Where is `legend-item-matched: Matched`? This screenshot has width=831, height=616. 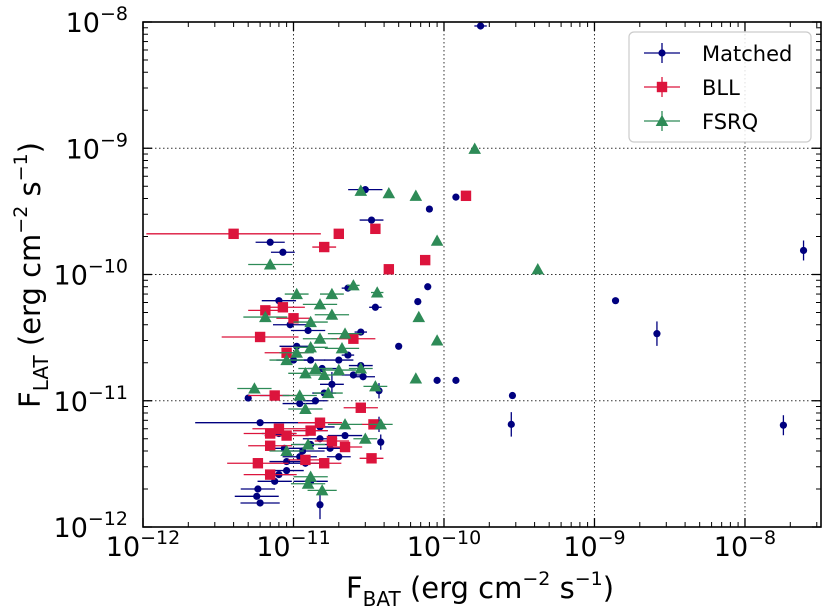 legend-item-matched: Matched is located at coordinates (718, 54).